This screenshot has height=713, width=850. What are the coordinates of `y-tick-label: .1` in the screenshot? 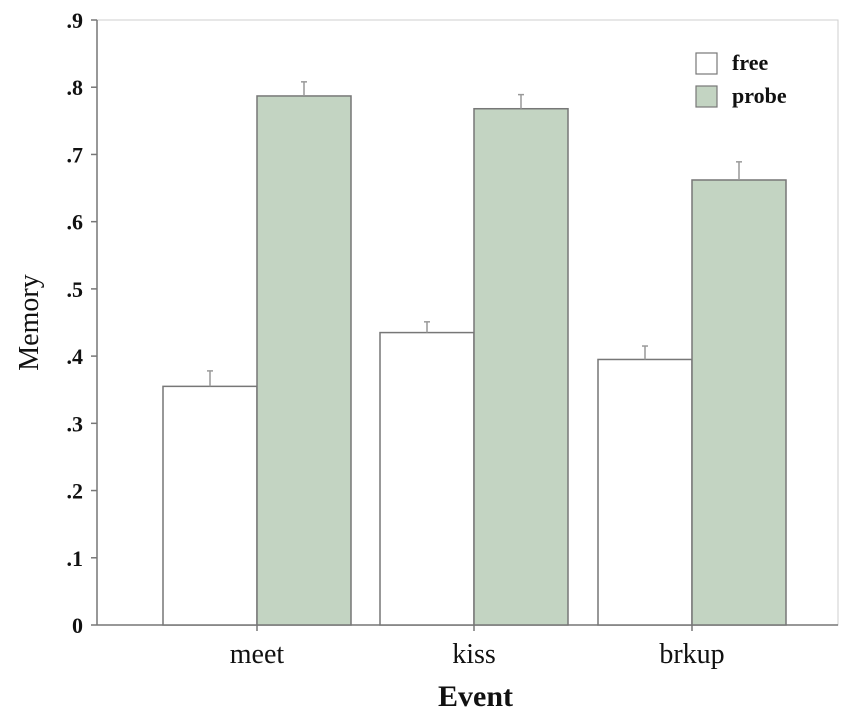 It's located at (75, 558).